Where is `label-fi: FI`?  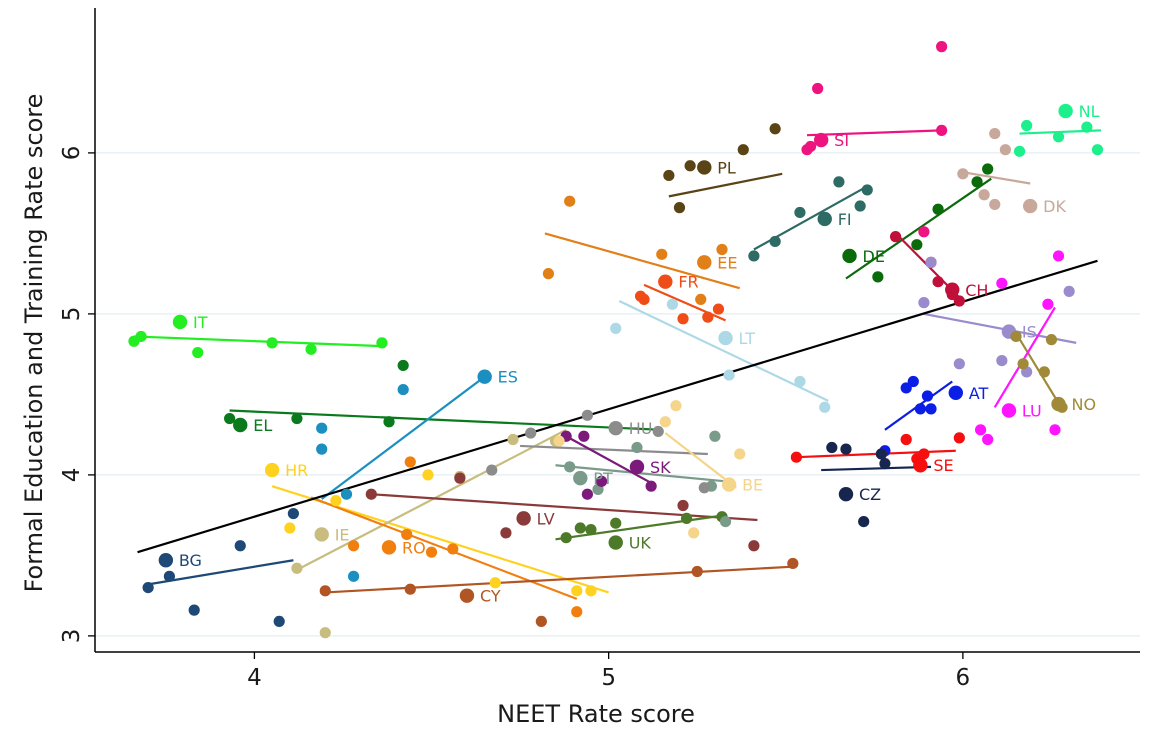 label-fi: FI is located at coordinates (845, 219).